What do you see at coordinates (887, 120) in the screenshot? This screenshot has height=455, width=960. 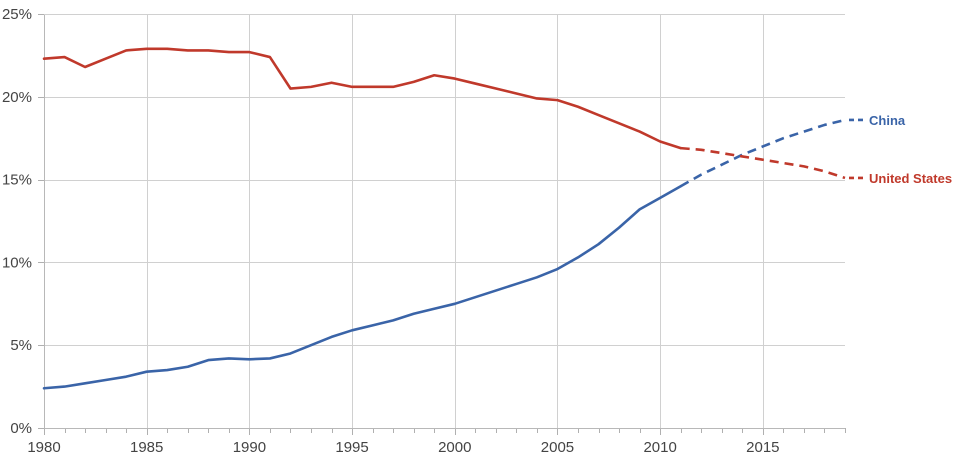 I see `legend-label-china: China` at bounding box center [887, 120].